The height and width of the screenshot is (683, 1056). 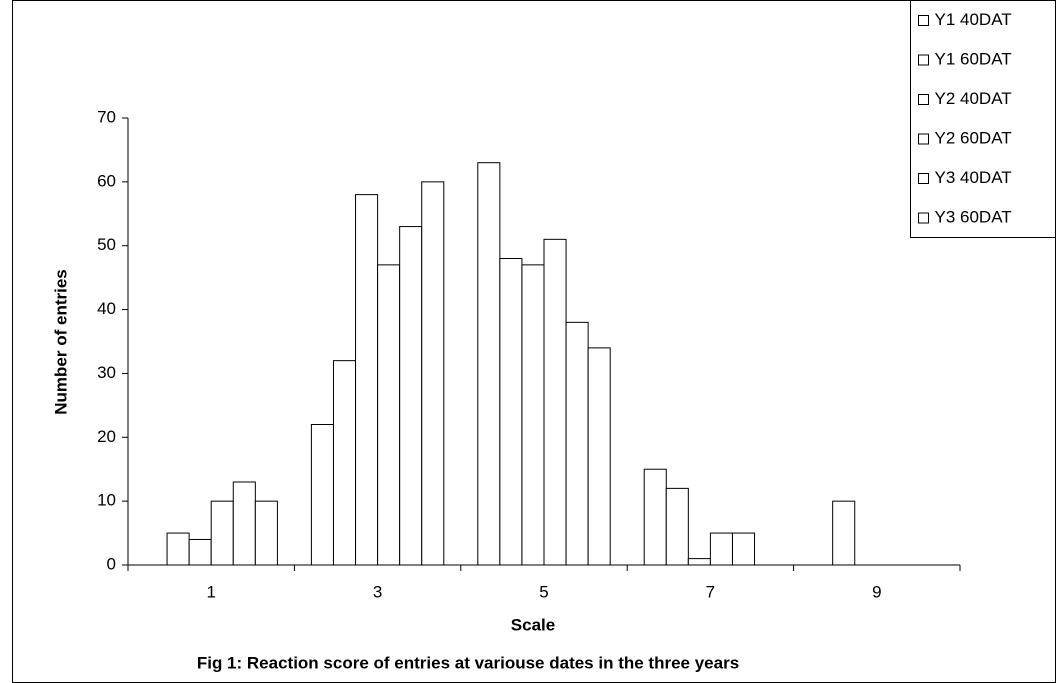 I want to click on legend-label: Y2 40DAT, so click(x=973, y=98).